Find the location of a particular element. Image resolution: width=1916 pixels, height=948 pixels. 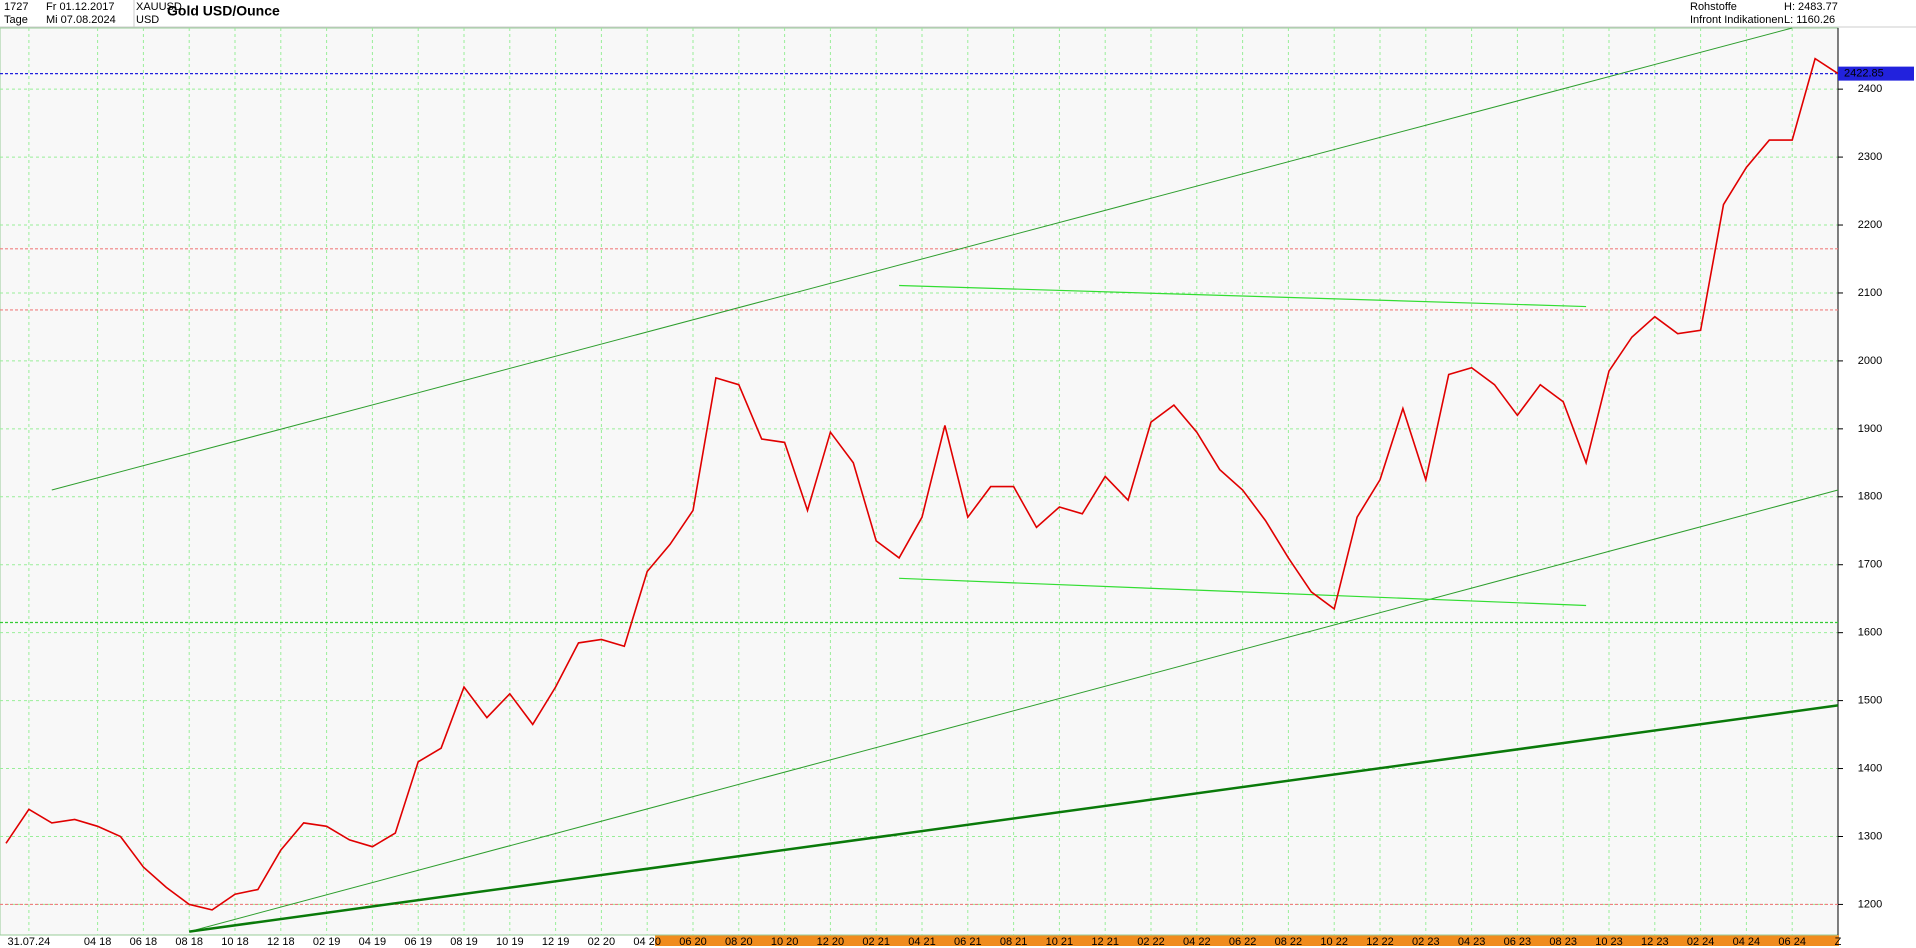

x-tick-label: 10 18 is located at coordinates (235, 942).